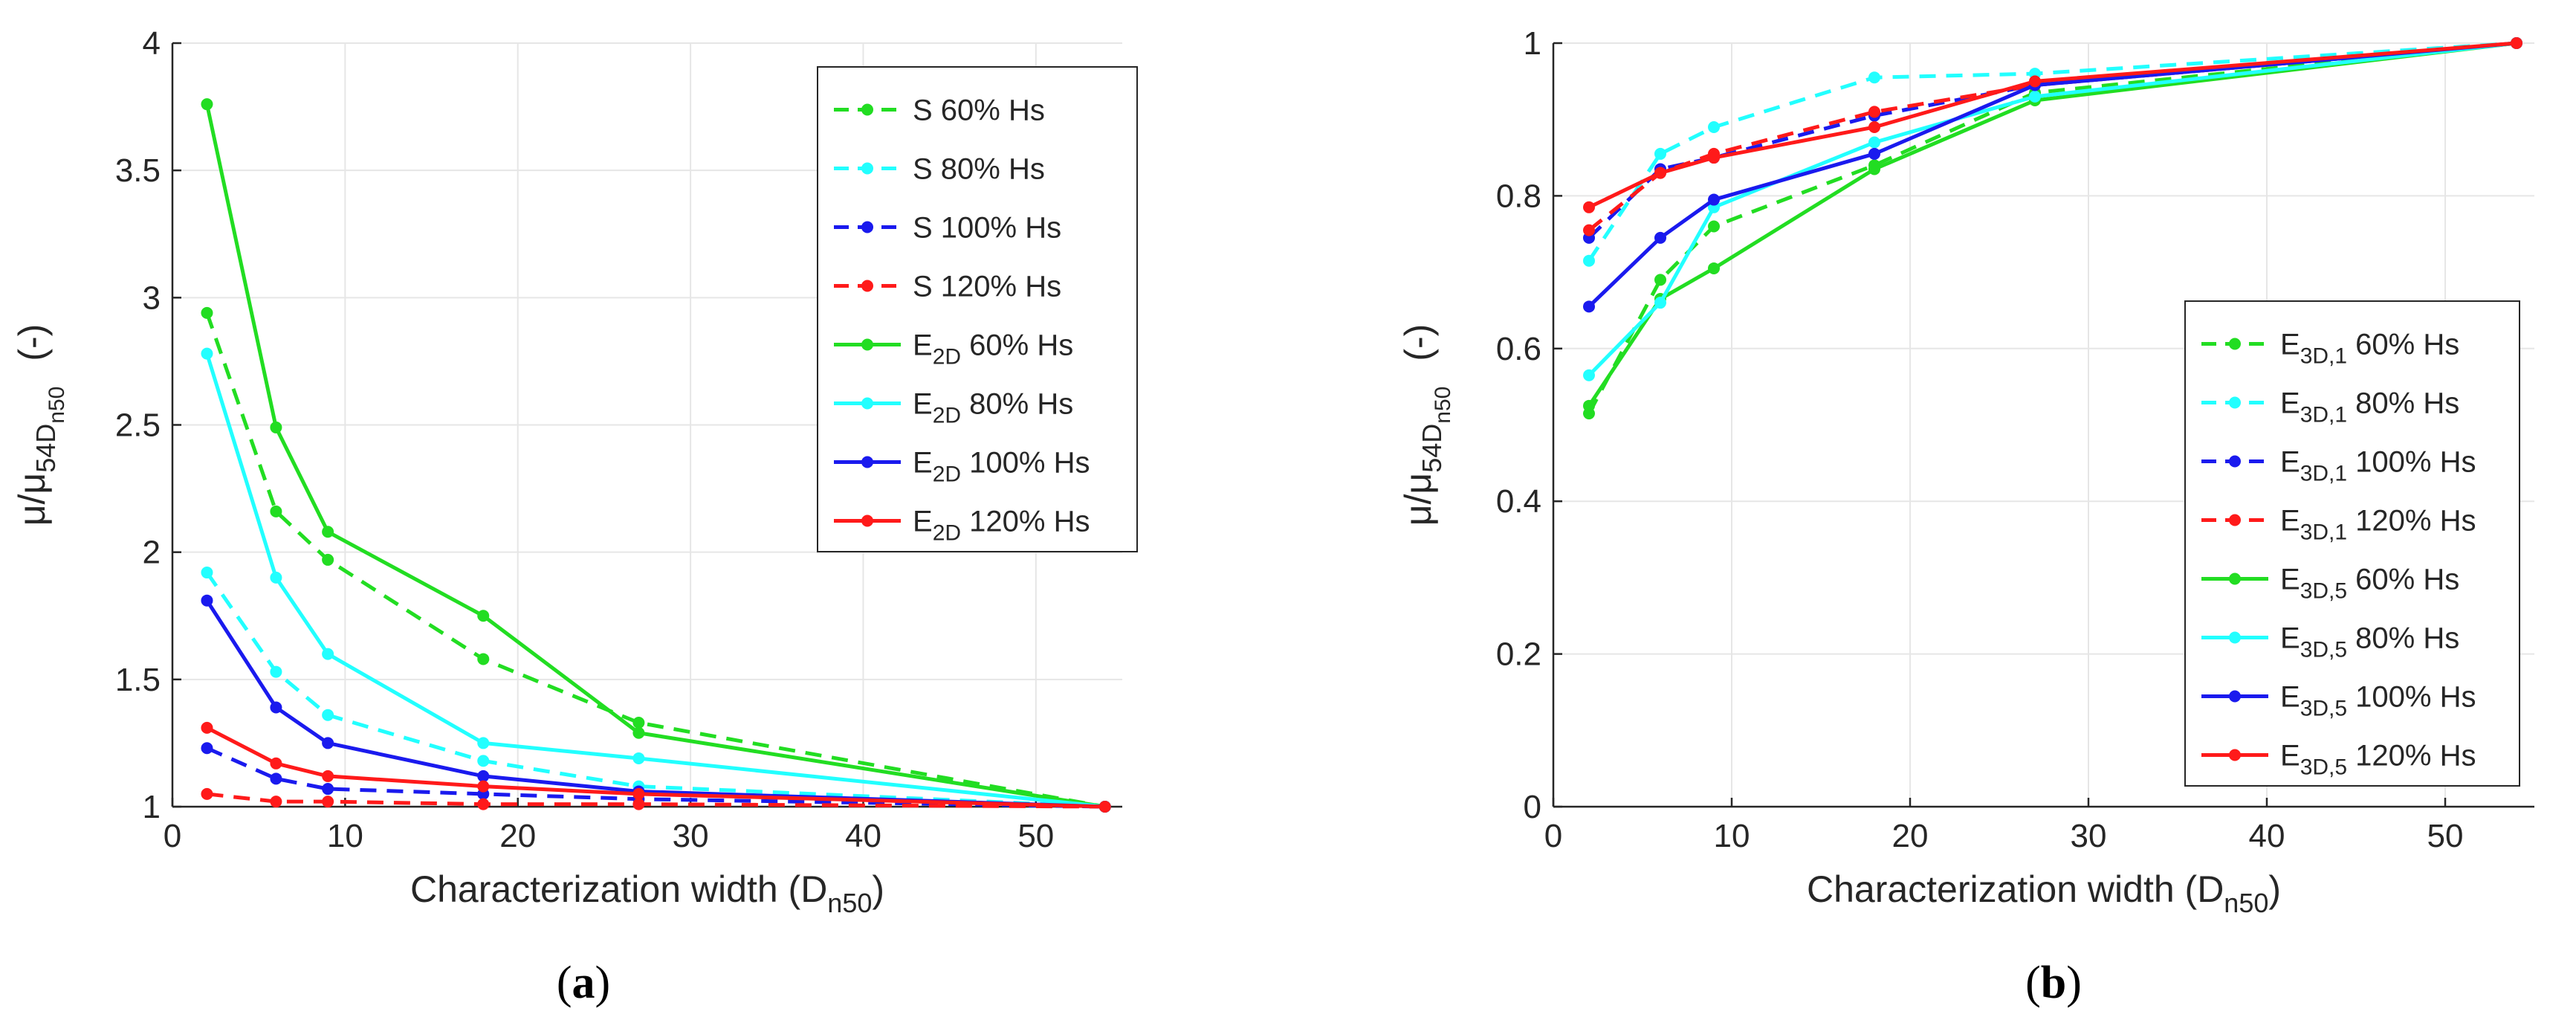  I want to click on y-tick-label-text: 1, so click(1532, 43).